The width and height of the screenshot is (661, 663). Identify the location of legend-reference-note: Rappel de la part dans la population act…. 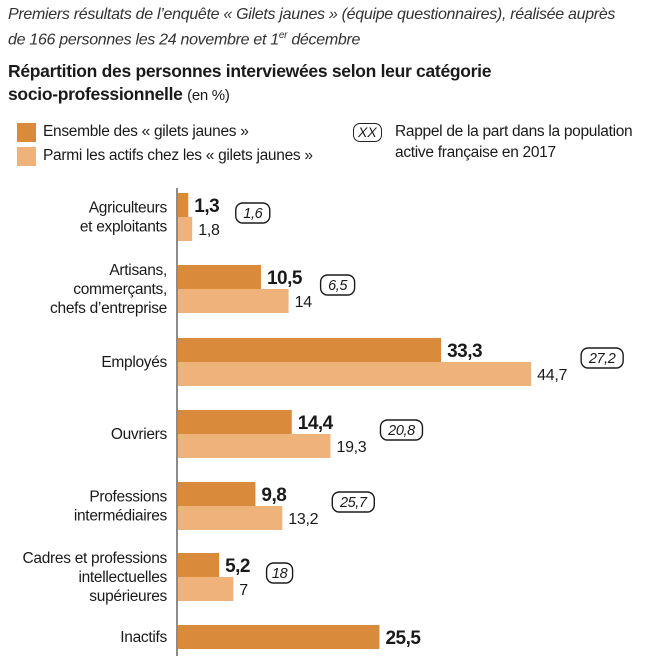
(514, 142).